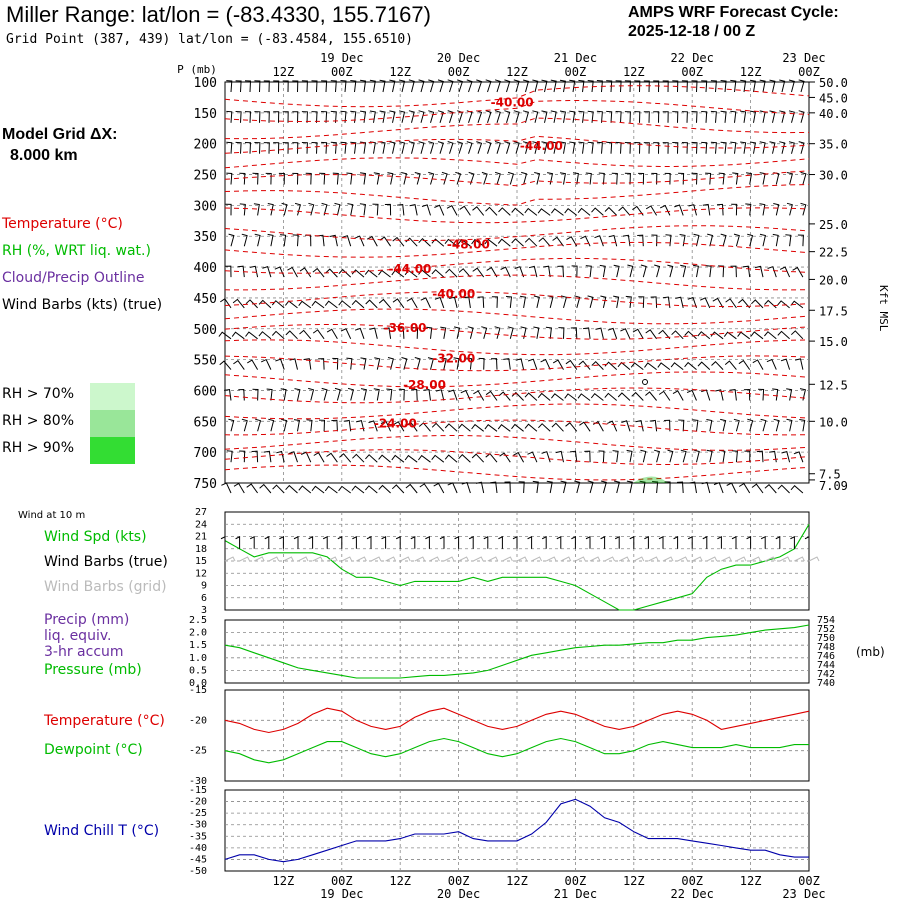  What do you see at coordinates (112, 450) in the screenshot?
I see `legend-rh90-swatch` at bounding box center [112, 450].